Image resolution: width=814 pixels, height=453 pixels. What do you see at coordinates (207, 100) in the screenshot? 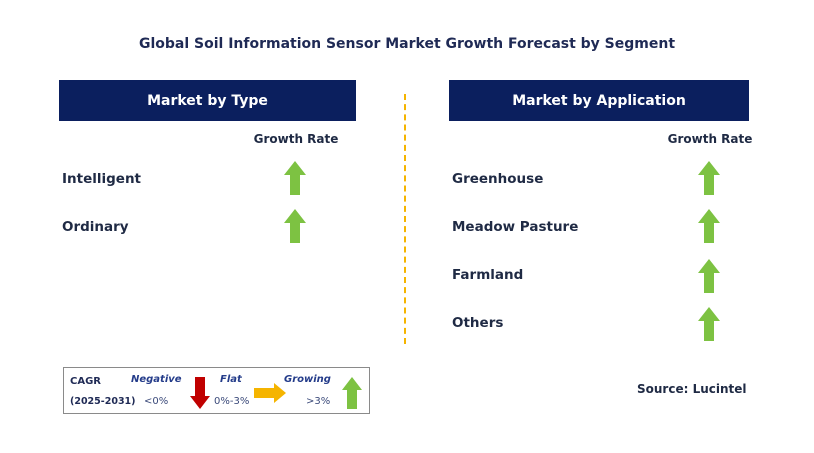
I see `market-by-type-header: Market by Type` at bounding box center [207, 100].